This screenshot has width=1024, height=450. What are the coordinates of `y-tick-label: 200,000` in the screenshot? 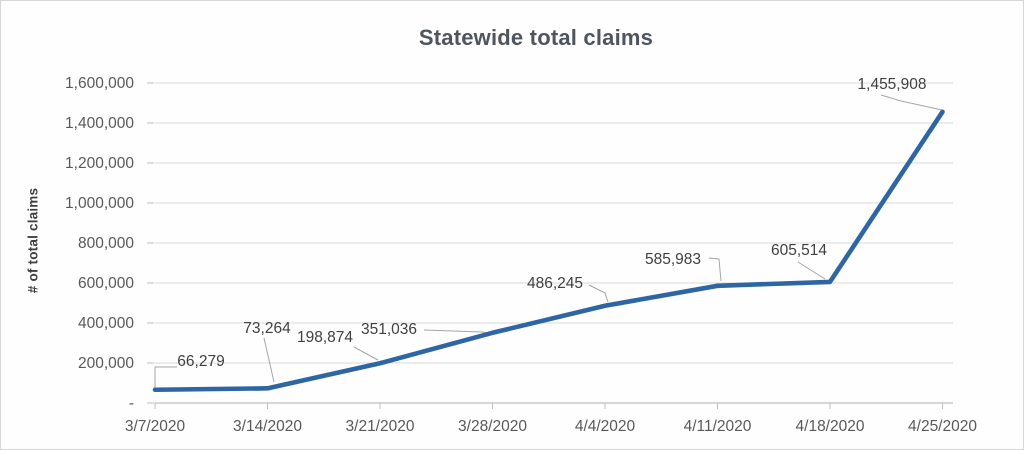 It's located at (106, 363).